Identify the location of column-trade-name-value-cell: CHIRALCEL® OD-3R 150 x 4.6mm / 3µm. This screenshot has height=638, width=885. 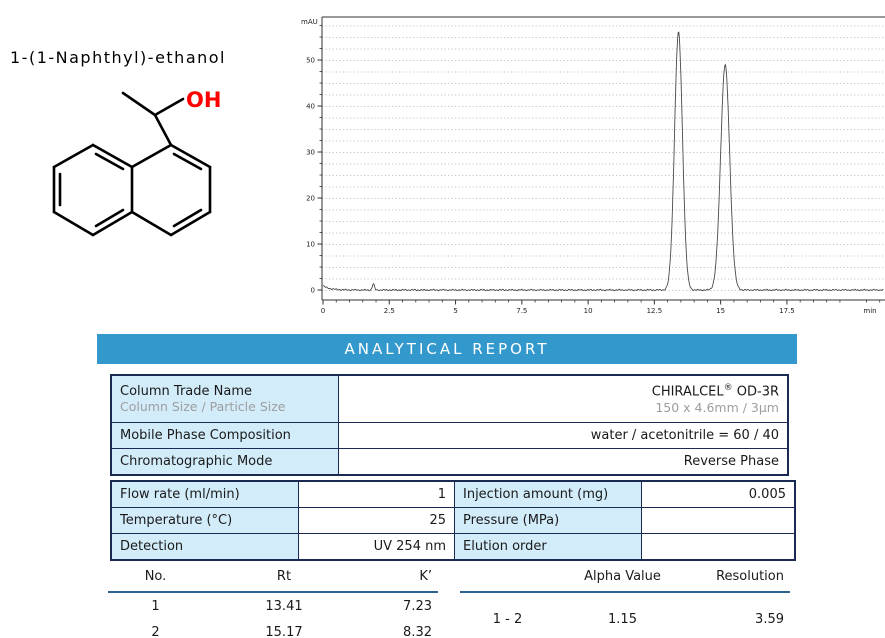
(563, 398).